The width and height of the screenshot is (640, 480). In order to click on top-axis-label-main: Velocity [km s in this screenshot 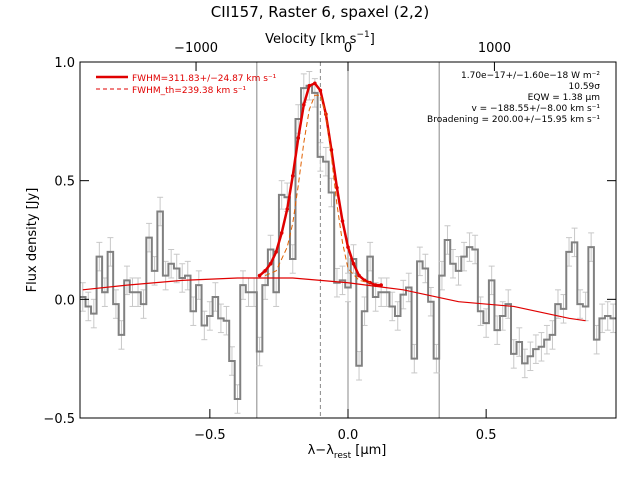, I will do `click(311, 39)`.